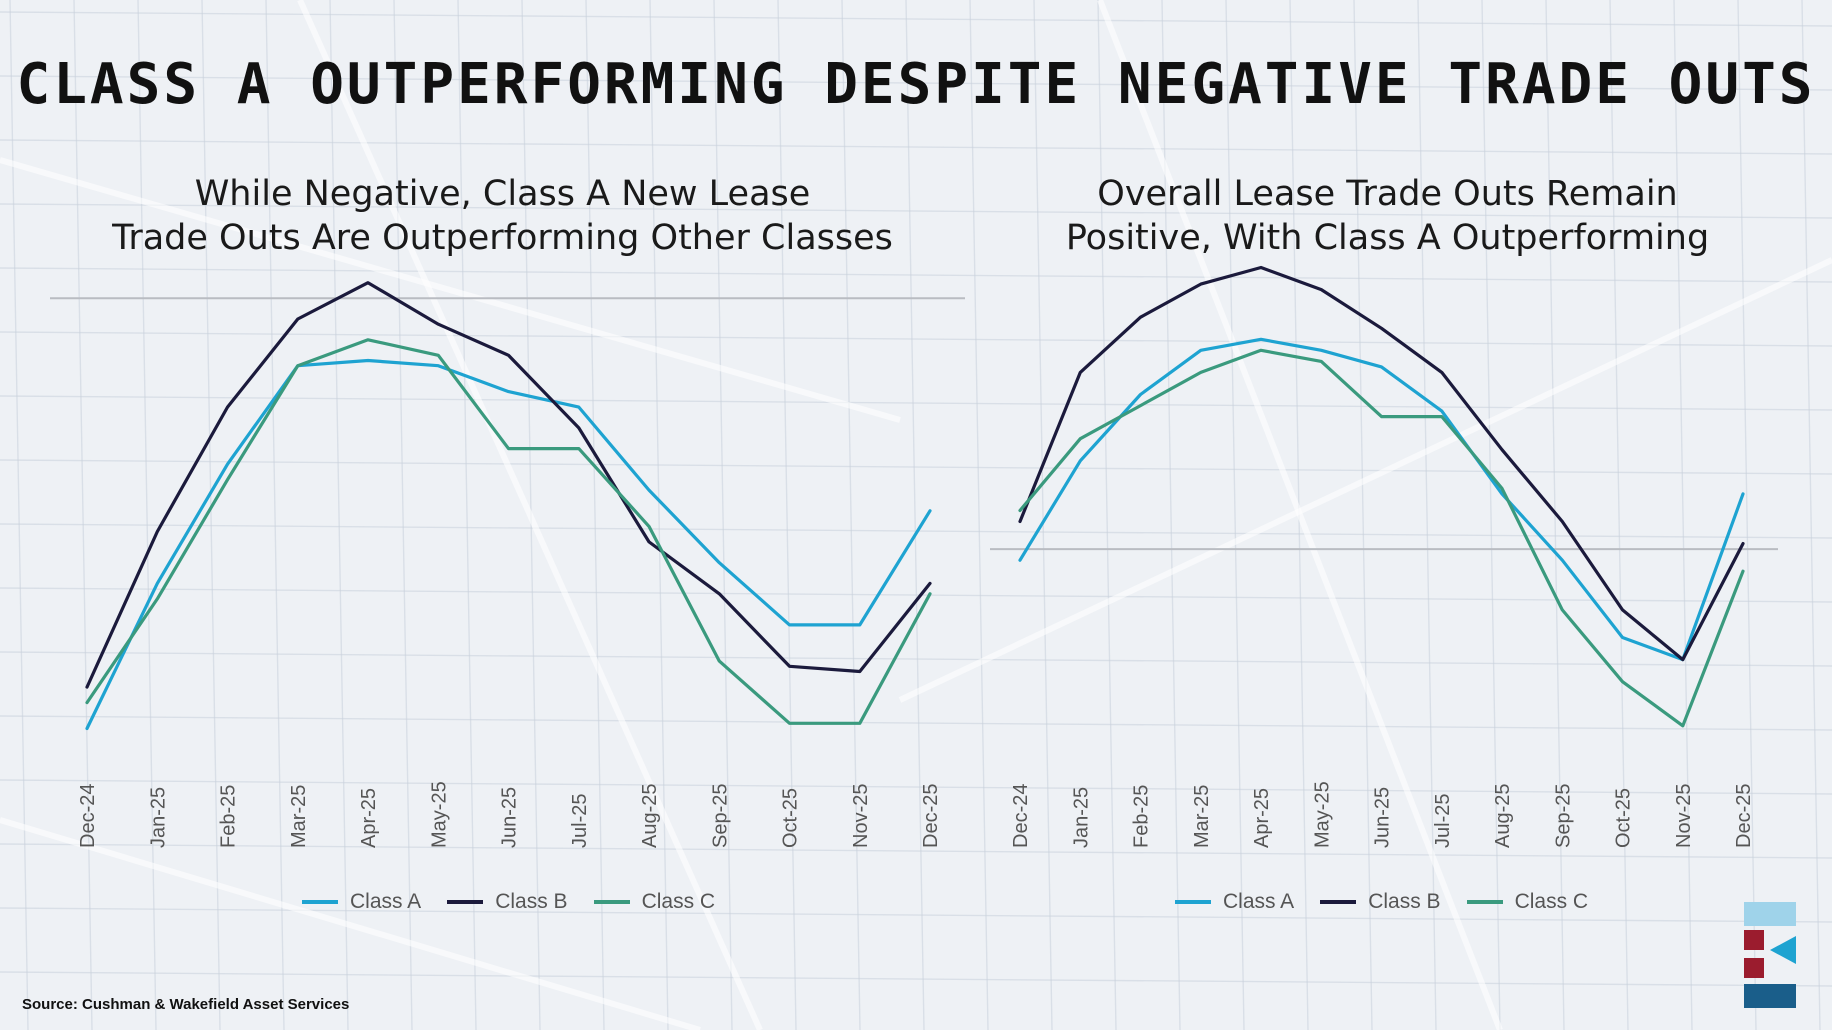 The height and width of the screenshot is (1030, 1832). Describe the element at coordinates (1202, 816) in the screenshot. I see `right-x-tick-label: Mar-25` at that location.